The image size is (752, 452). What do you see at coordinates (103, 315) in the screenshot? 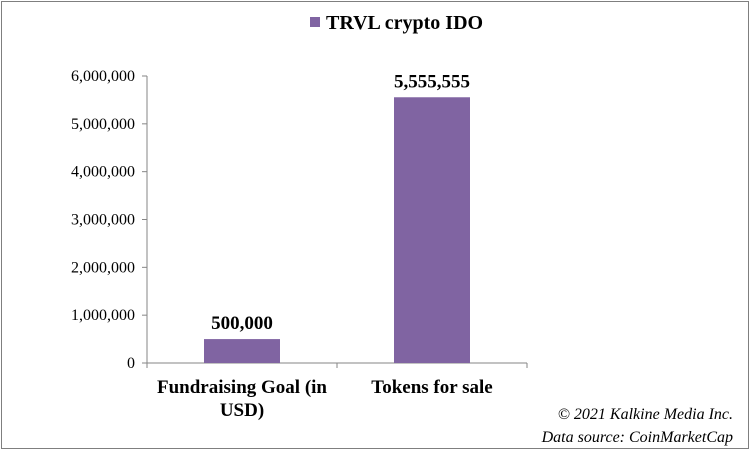
I see `y-tick-label: 1,000,000` at bounding box center [103, 315].